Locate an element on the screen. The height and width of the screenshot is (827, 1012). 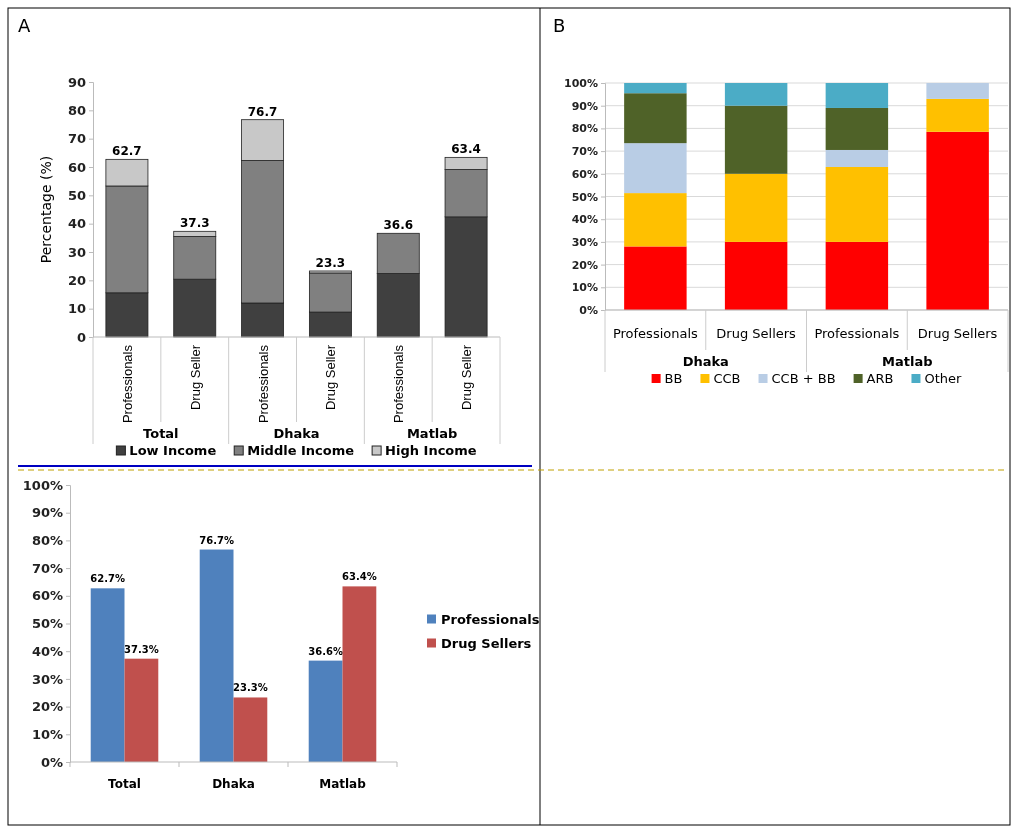
legend-label: Professionals is located at coordinates (490, 619).